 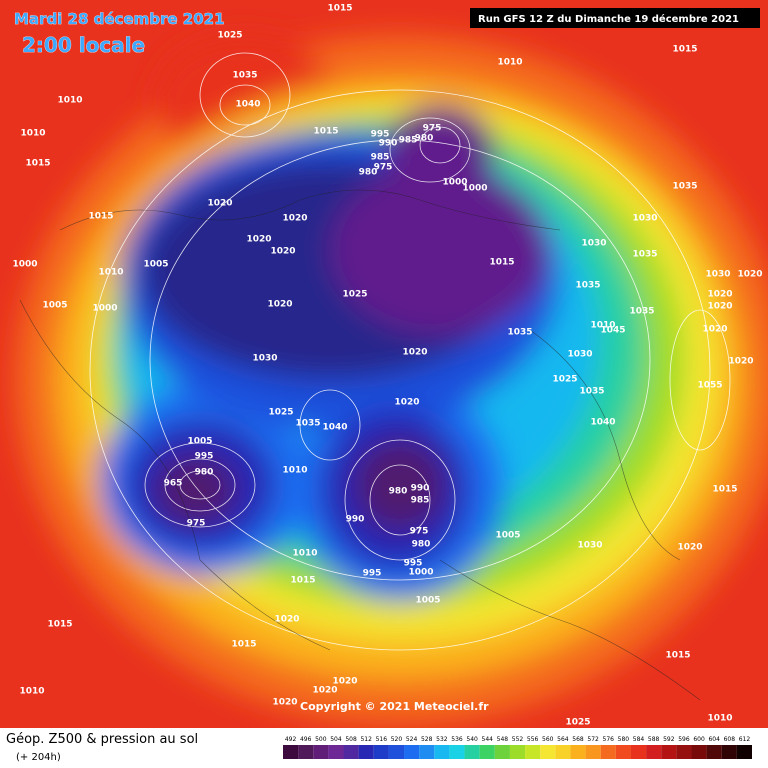 What do you see at coordinates (609, 739) in the screenshot?
I see `scale-label: 576` at bounding box center [609, 739].